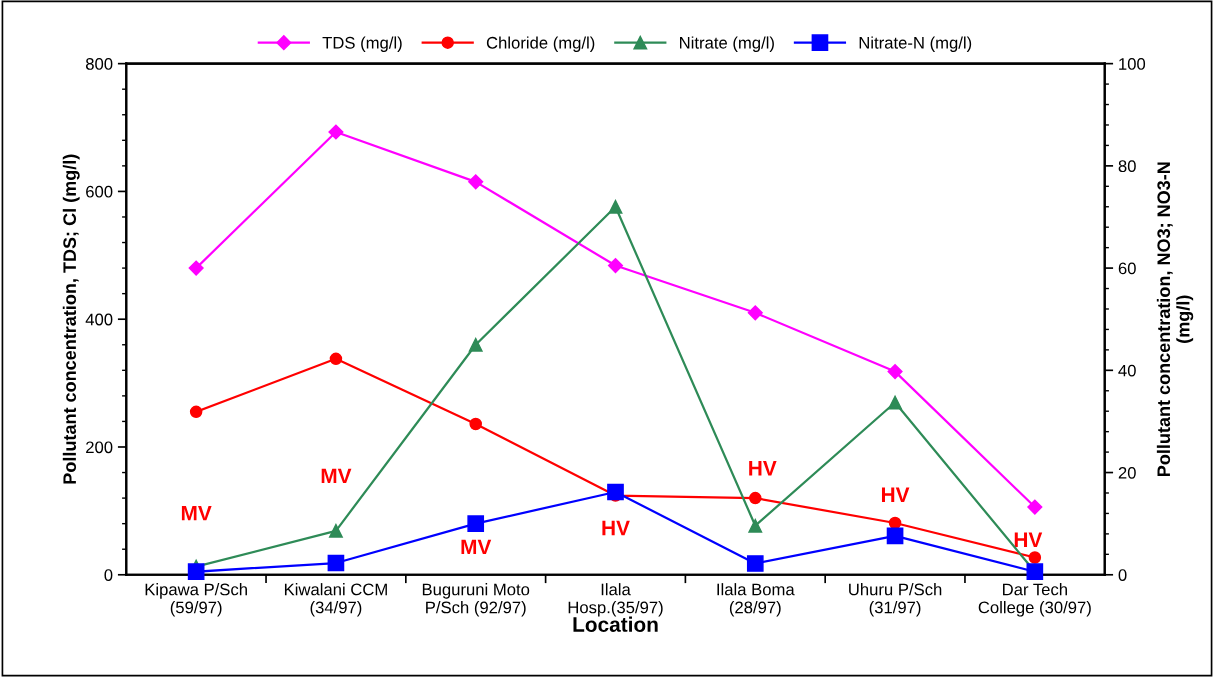 Image resolution: width=1214 pixels, height=677 pixels. Describe the element at coordinates (895, 600) in the screenshot. I see `x-tick-label: Uhuru P/Sch (31/97)` at that location.